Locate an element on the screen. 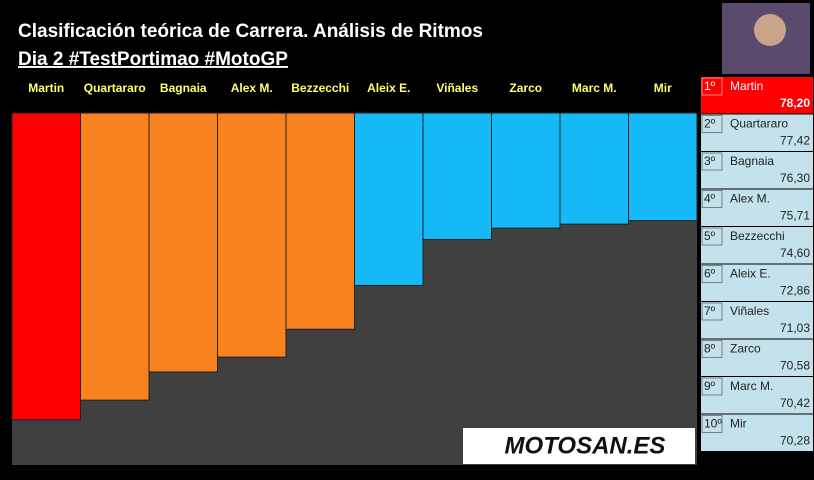 This screenshot has width=814, height=480. x-tick-label: Martin is located at coordinates (46, 88).